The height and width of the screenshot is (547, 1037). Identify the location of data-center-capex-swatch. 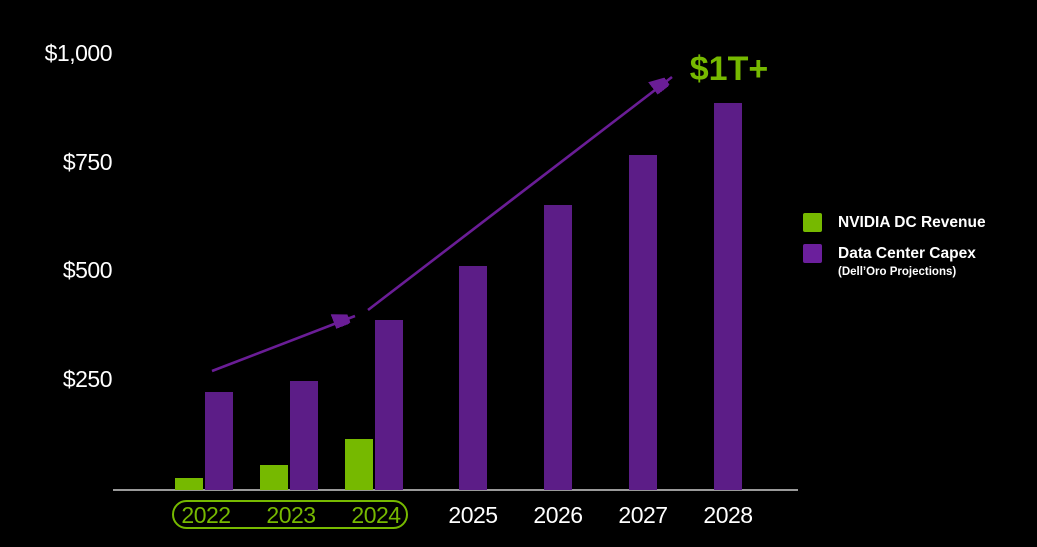
(812, 253).